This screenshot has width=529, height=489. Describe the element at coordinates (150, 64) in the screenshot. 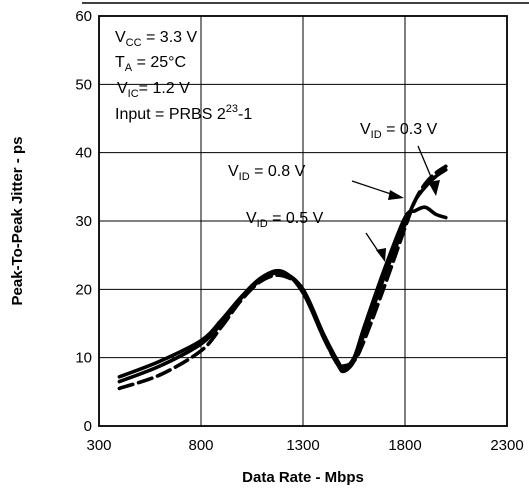

I see `condition-ta: TA = 25°C` at that location.